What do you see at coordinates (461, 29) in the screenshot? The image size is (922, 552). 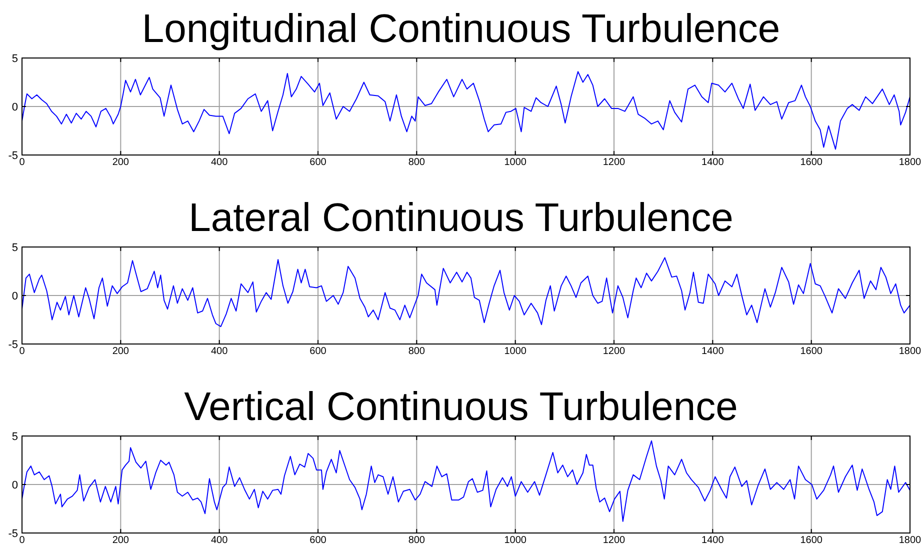 I see `chart-title: Longitudinal Continuous Turbulence` at bounding box center [461, 29].